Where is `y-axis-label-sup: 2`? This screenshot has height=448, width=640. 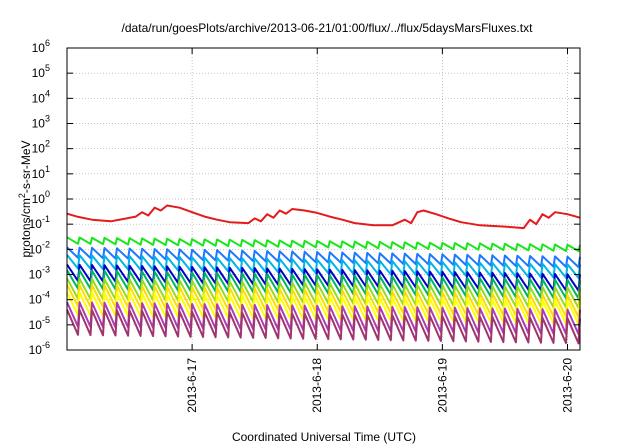 y-axis-label-sup: 2 is located at coordinates (22, 195).